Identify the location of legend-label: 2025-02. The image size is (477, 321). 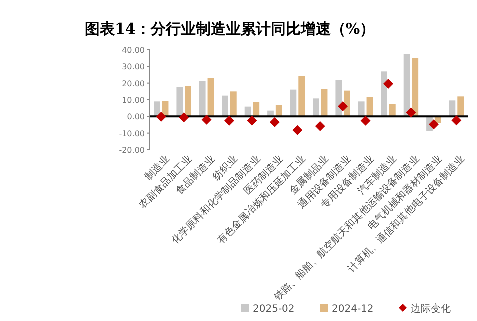
(274, 309).